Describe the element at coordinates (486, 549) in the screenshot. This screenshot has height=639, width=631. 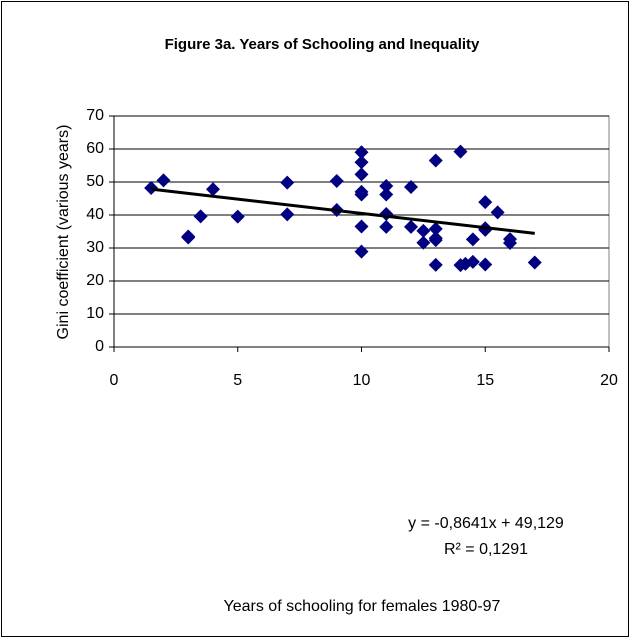
I see `annotation: R² = 0,1291` at that location.